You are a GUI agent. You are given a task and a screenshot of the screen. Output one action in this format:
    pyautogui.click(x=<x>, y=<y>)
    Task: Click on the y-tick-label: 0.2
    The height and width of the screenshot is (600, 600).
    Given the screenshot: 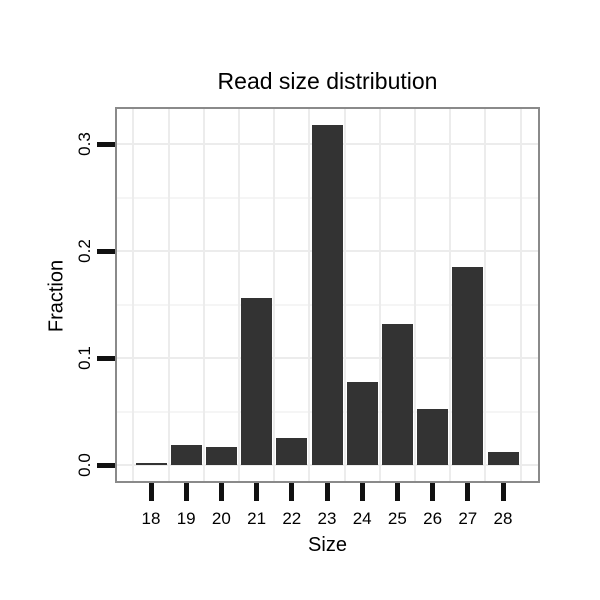 What is the action you would take?
    pyautogui.click(x=84, y=251)
    